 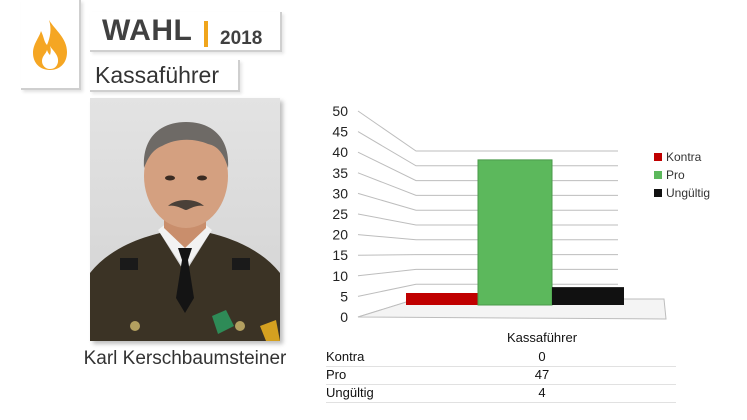 I want to click on flame-icon, so click(x=50, y=45).